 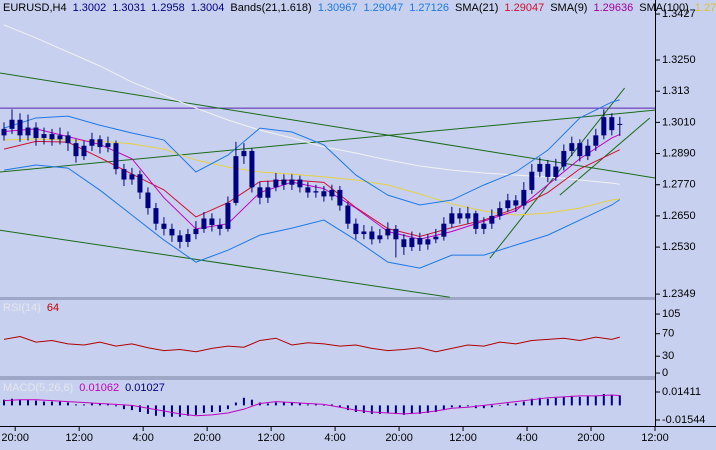 What do you see at coordinates (129, 8) in the screenshot?
I see `header-item: 1.3031` at bounding box center [129, 8].